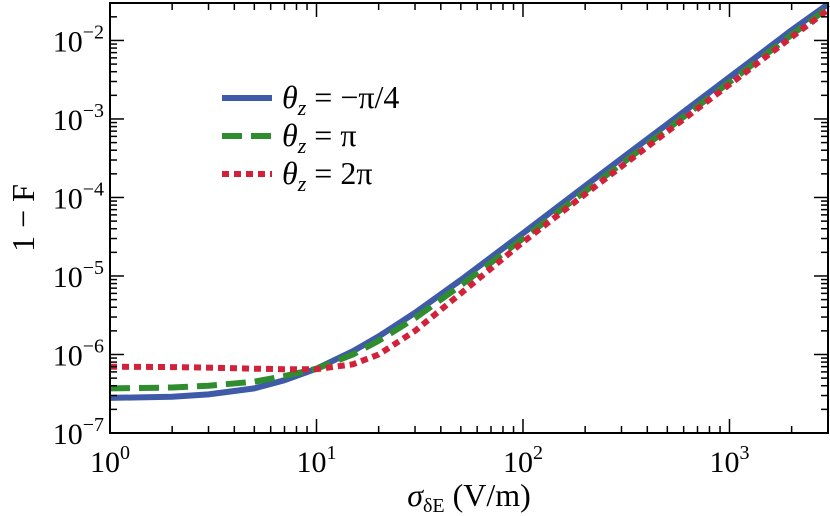 This screenshot has width=830, height=516. Describe the element at coordinates (319, 137) in the screenshot. I see `legend-label-2: θz = π` at that location.